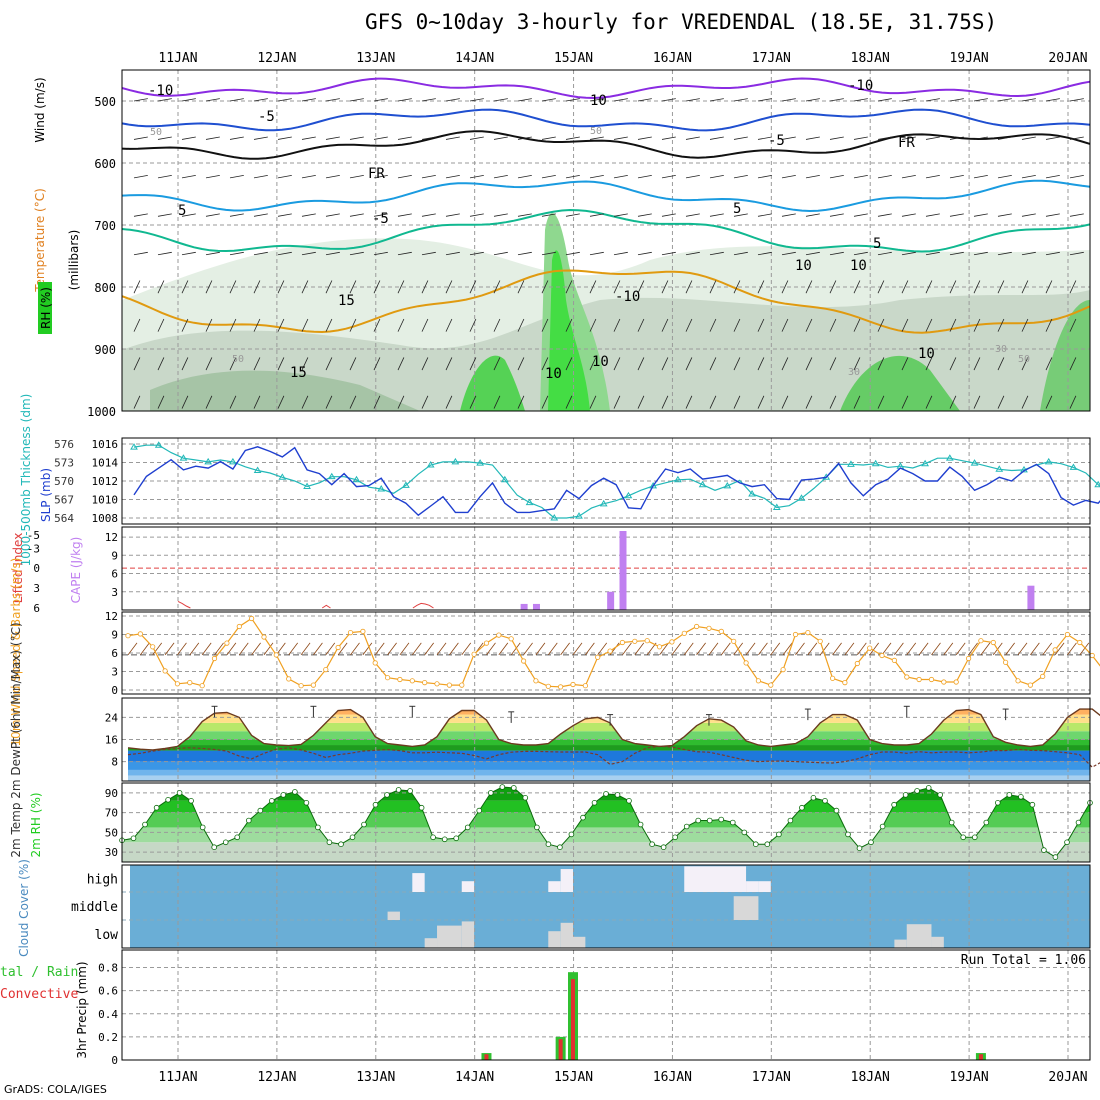 The image size is (1100, 1100). What do you see at coordinates (64, 481) in the screenshot?
I see `thickness-tick-label: 570` at bounding box center [64, 481].